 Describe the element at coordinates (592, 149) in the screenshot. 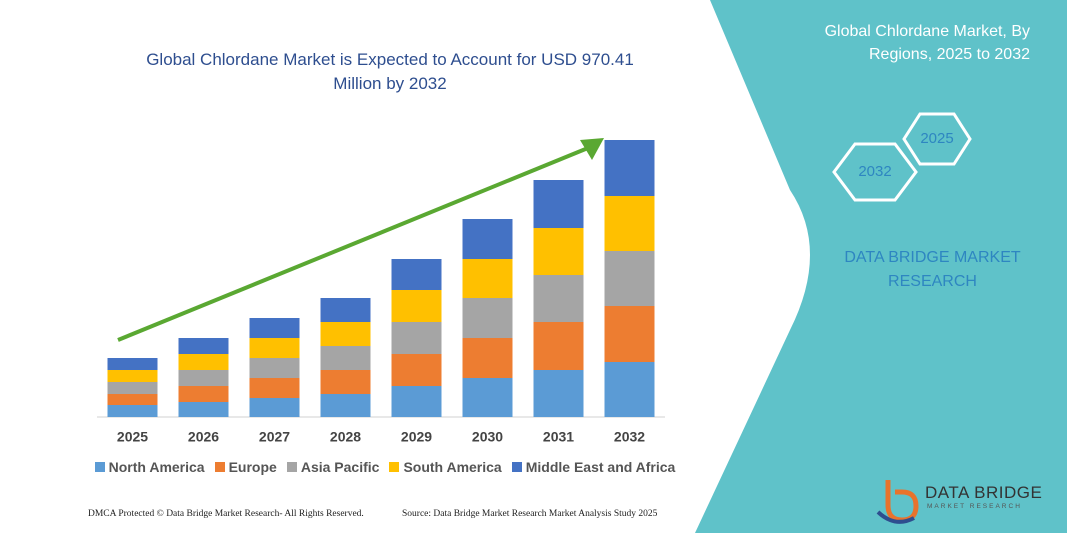

I see `arrow-head` at that location.